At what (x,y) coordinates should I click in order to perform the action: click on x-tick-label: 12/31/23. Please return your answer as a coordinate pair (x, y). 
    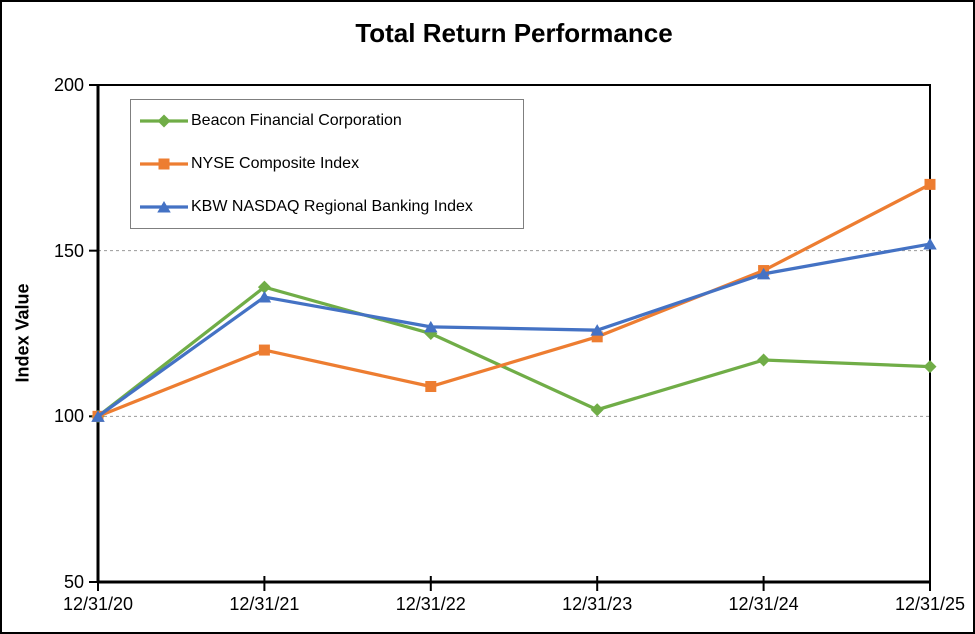
    Looking at the image, I should click on (597, 604).